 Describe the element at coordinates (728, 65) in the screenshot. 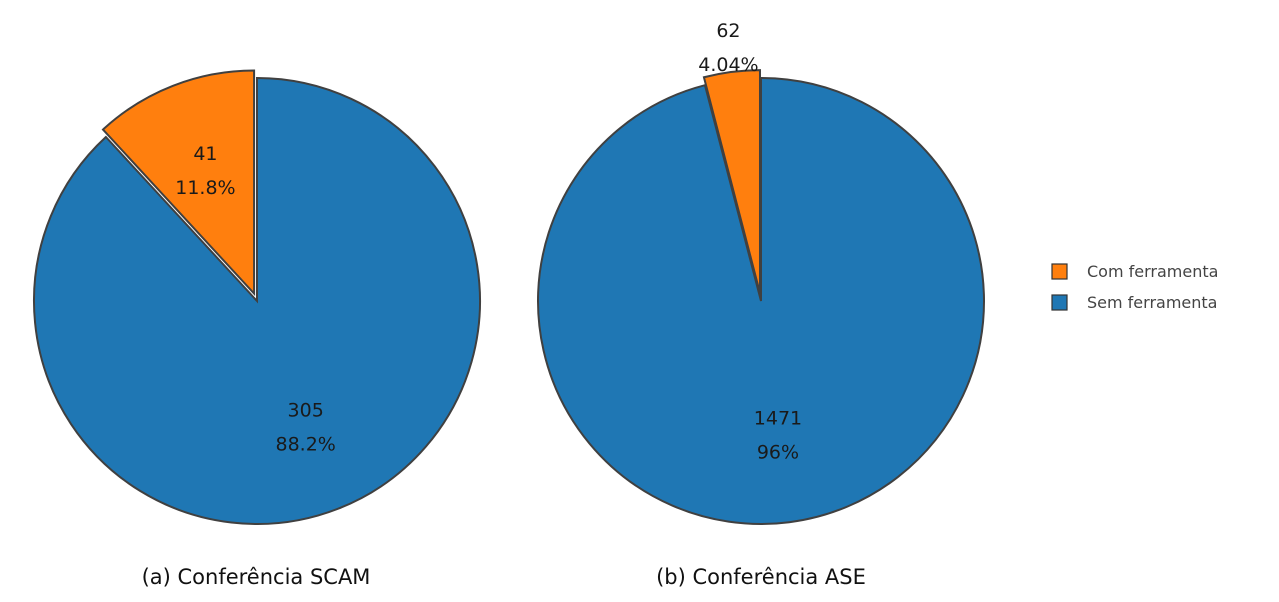

I see `slice-percent-label: 4.04%` at that location.